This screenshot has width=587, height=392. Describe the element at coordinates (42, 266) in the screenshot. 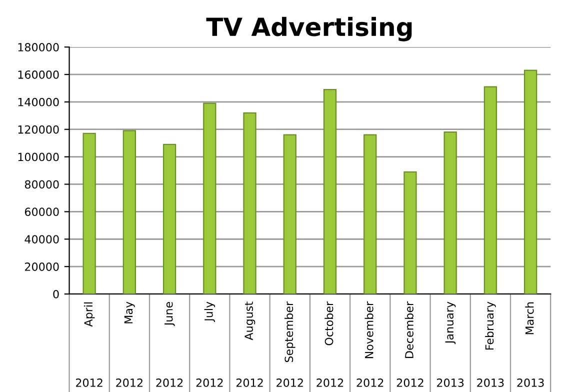

I see `y-tick-label: 20000` at that location.